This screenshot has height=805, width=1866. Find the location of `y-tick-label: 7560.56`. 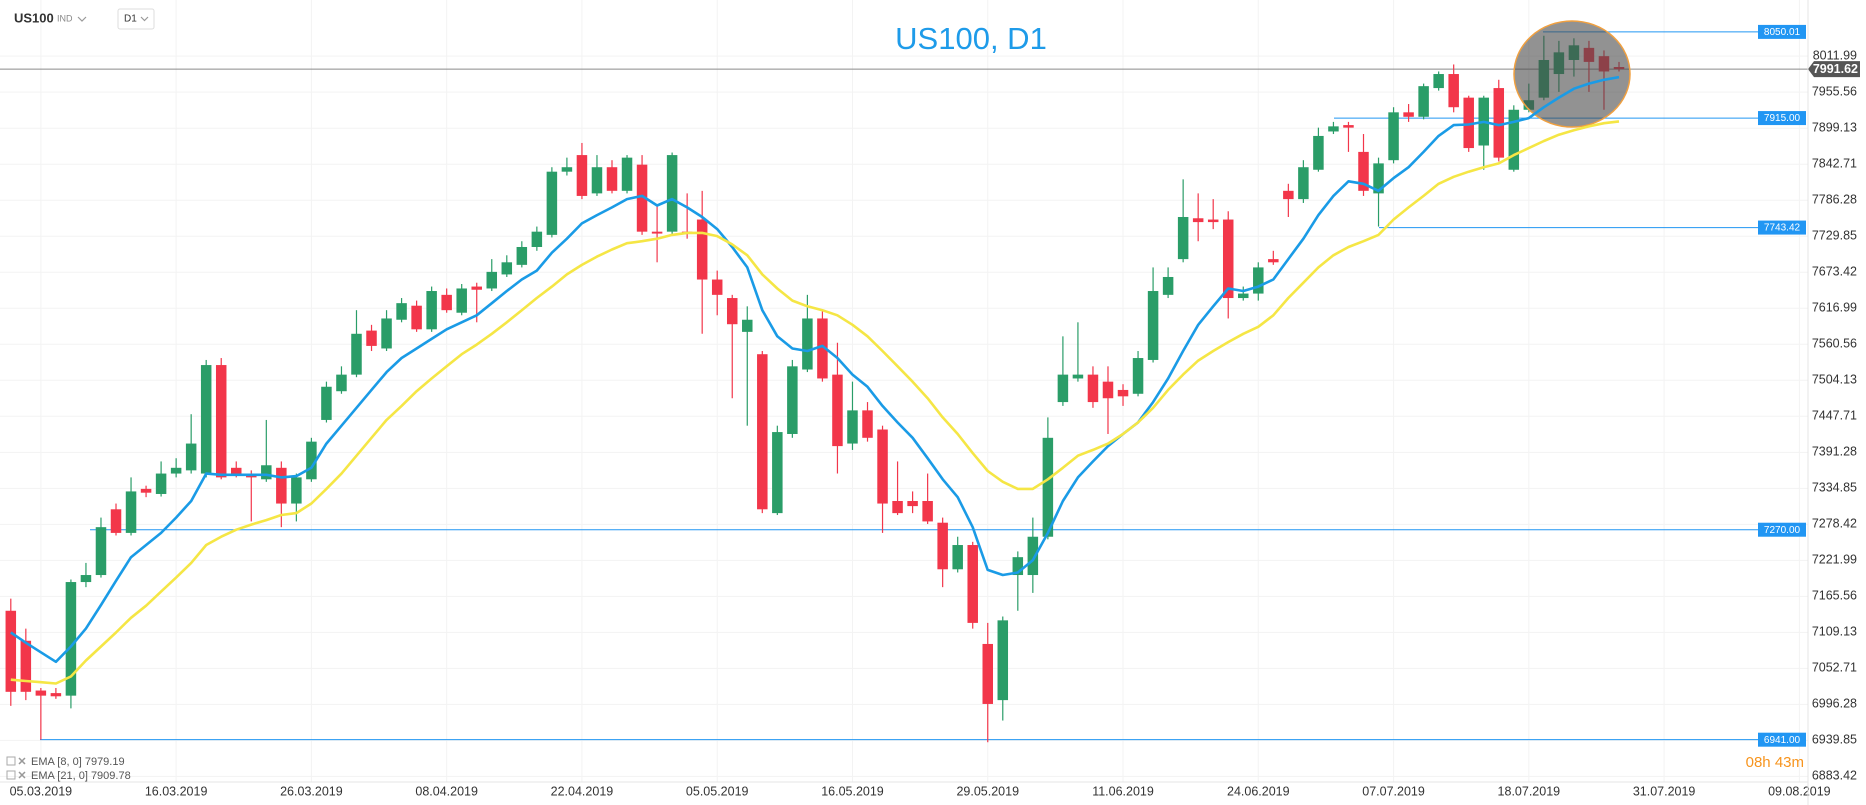

y-tick-label: 7560.56 is located at coordinates (1834, 344).